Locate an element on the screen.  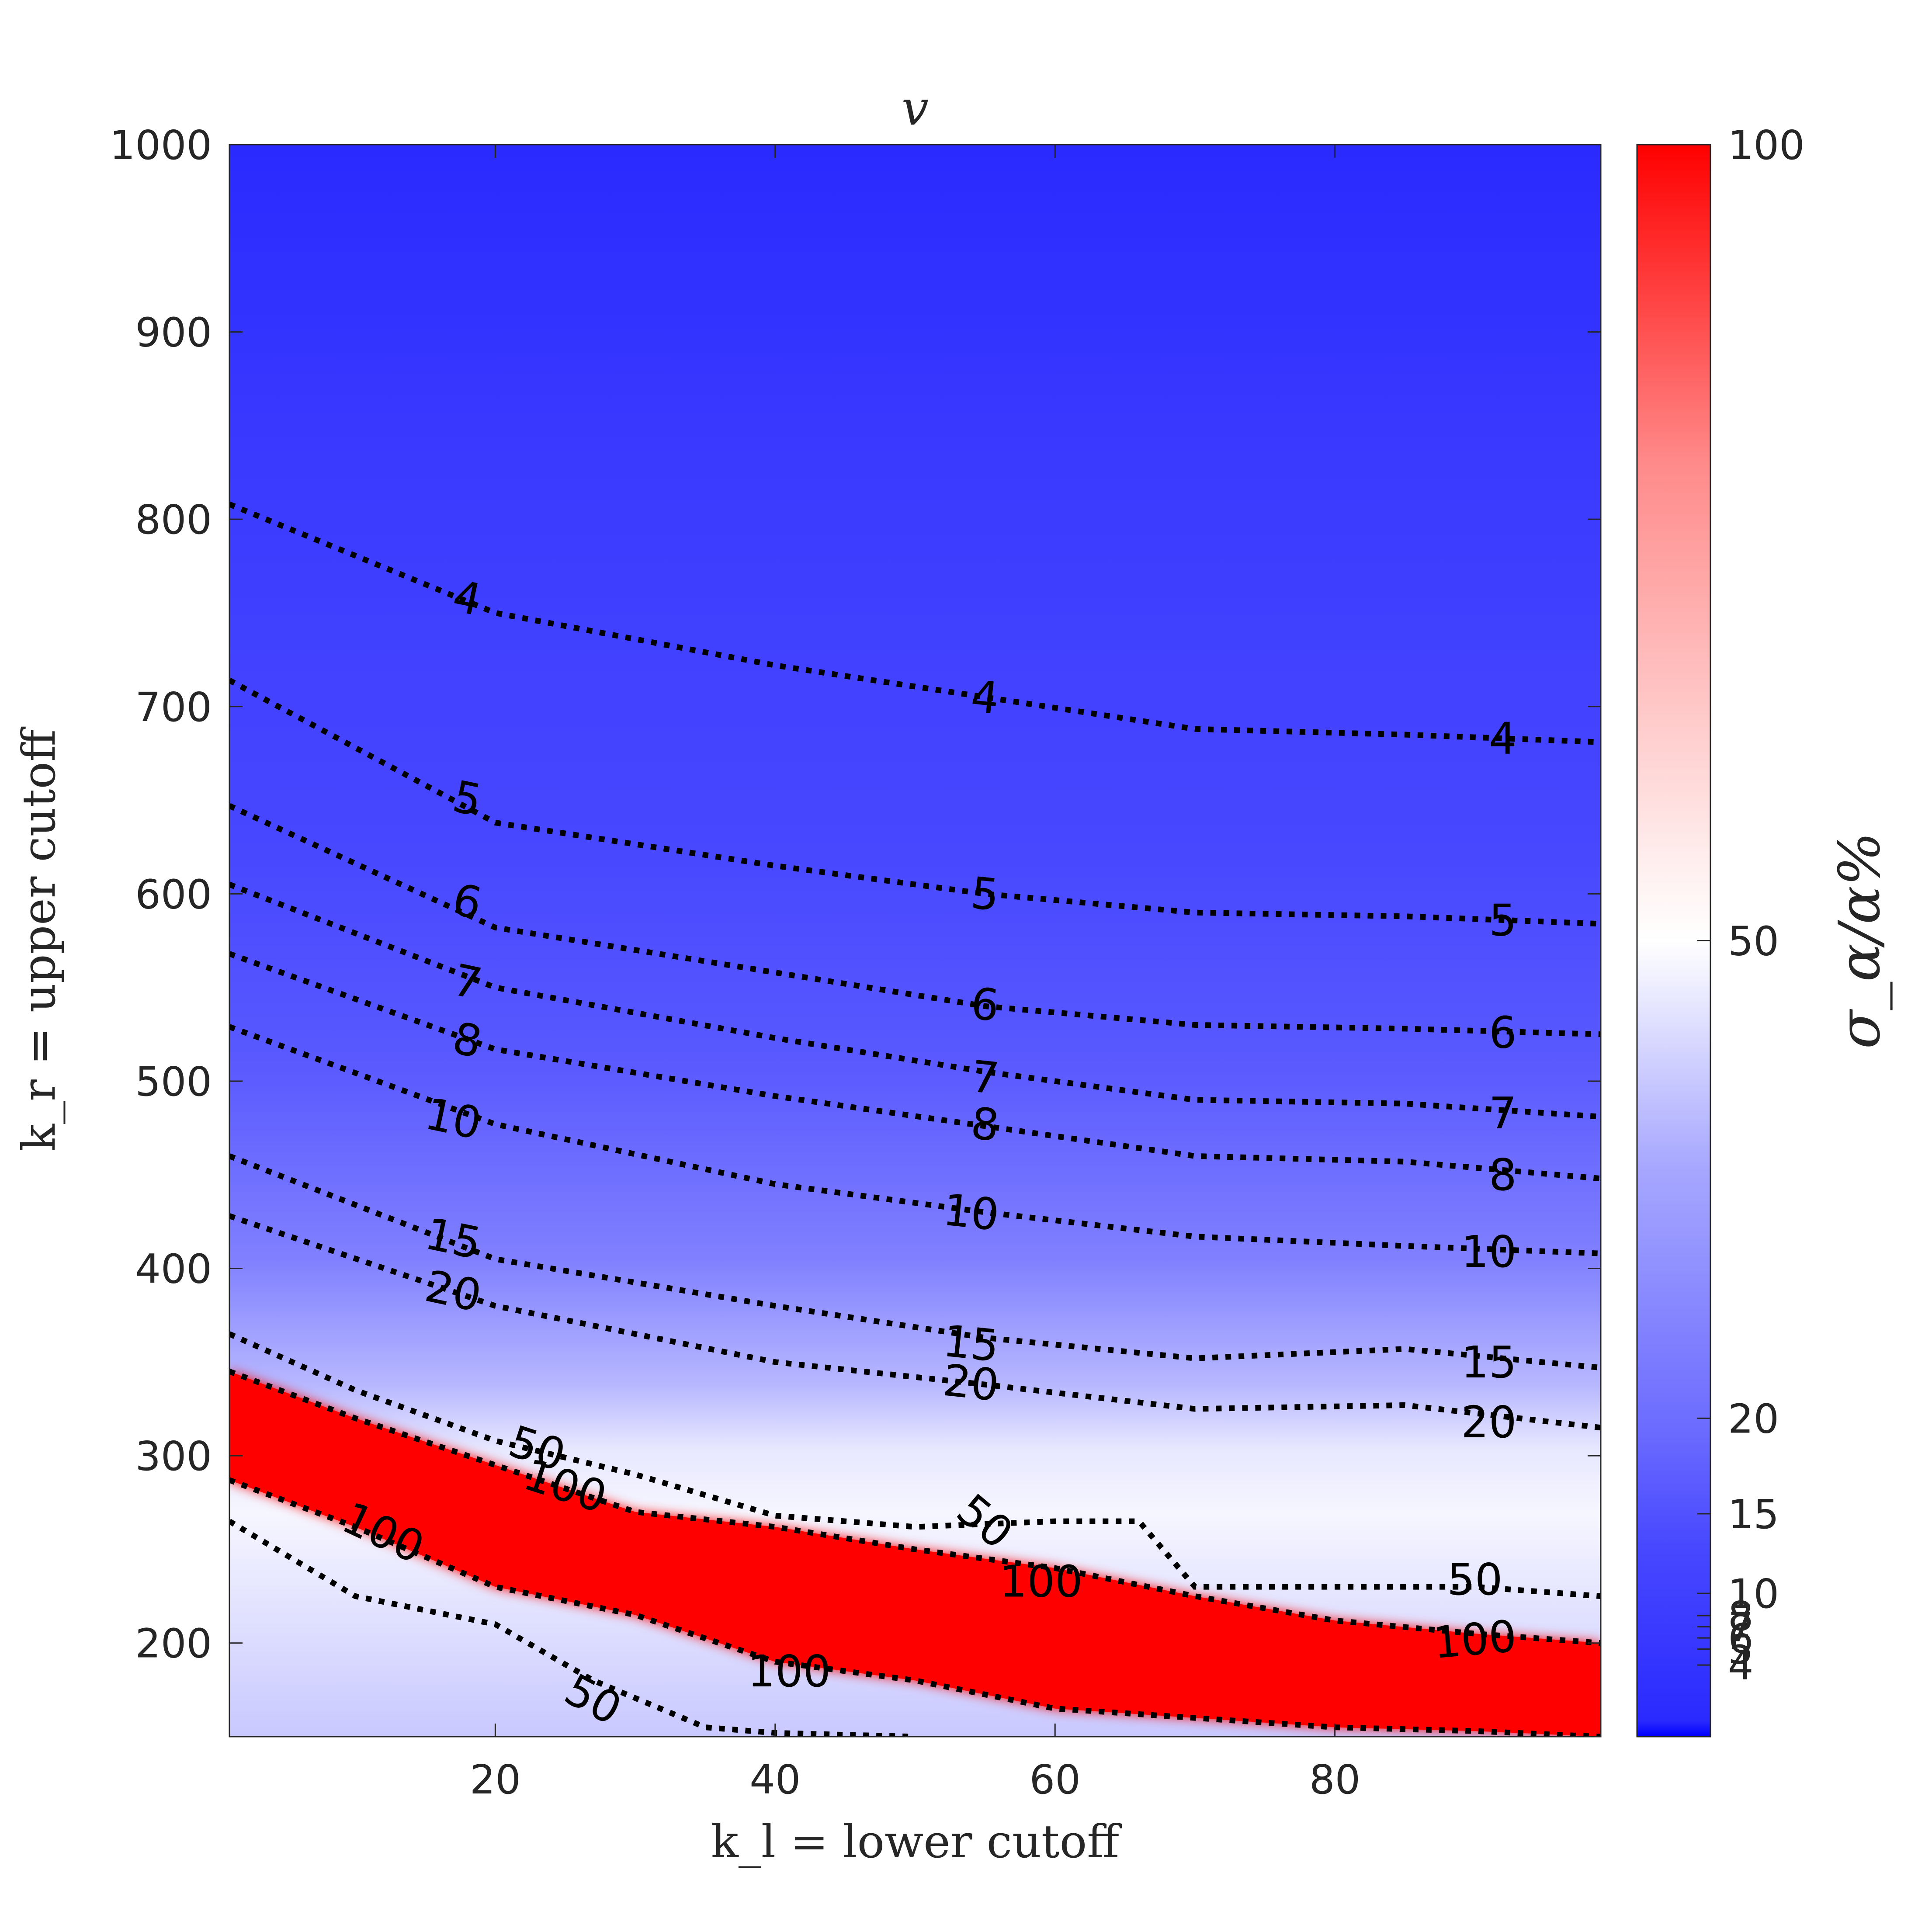
y-tick-label: 1000 is located at coordinates (161, 145).